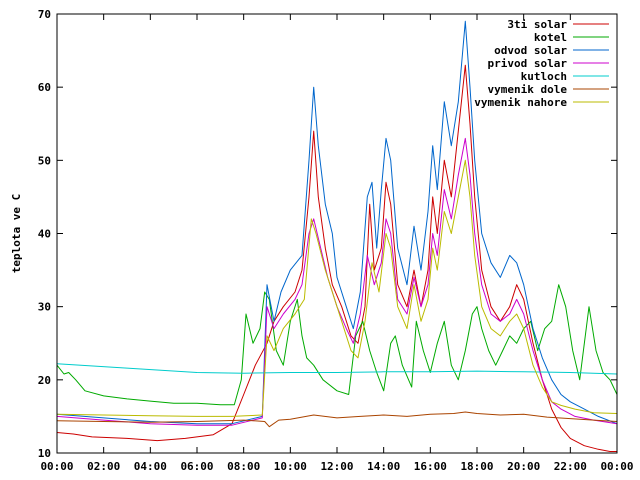  Describe the element at coordinates (44, 87) in the screenshot. I see `y-tick-label: 60` at that location.